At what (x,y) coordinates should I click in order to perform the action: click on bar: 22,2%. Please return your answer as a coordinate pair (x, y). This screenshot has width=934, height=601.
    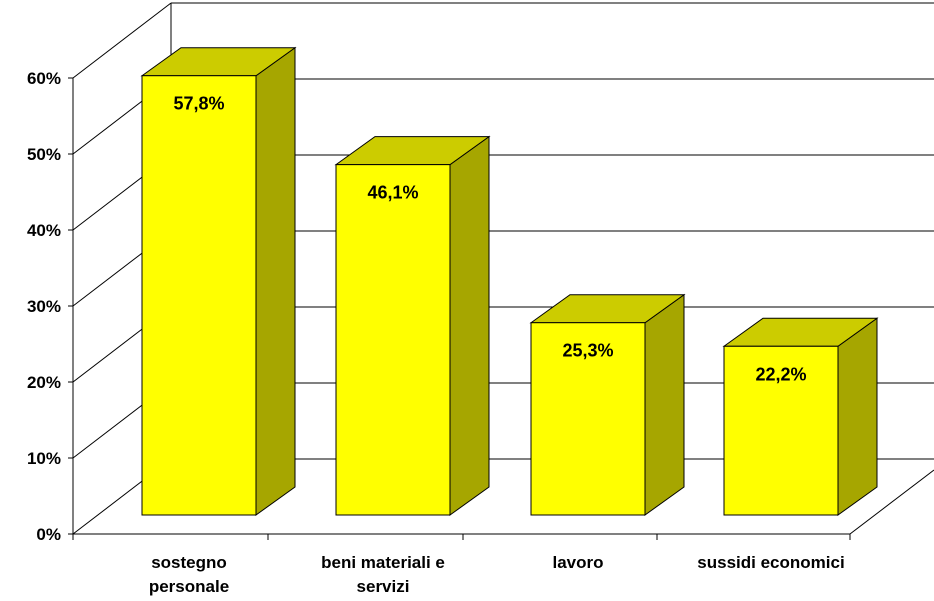
    Looking at the image, I should click on (800, 416).